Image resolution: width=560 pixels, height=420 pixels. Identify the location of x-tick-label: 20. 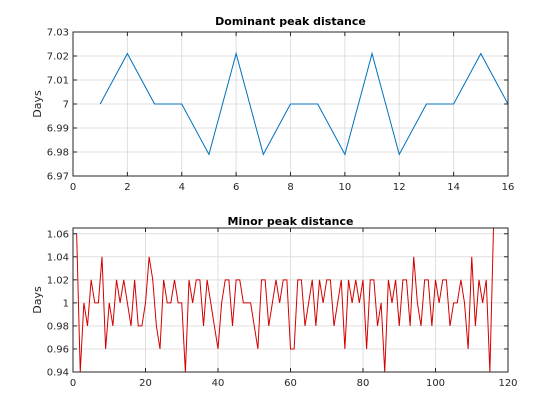
(145, 383).